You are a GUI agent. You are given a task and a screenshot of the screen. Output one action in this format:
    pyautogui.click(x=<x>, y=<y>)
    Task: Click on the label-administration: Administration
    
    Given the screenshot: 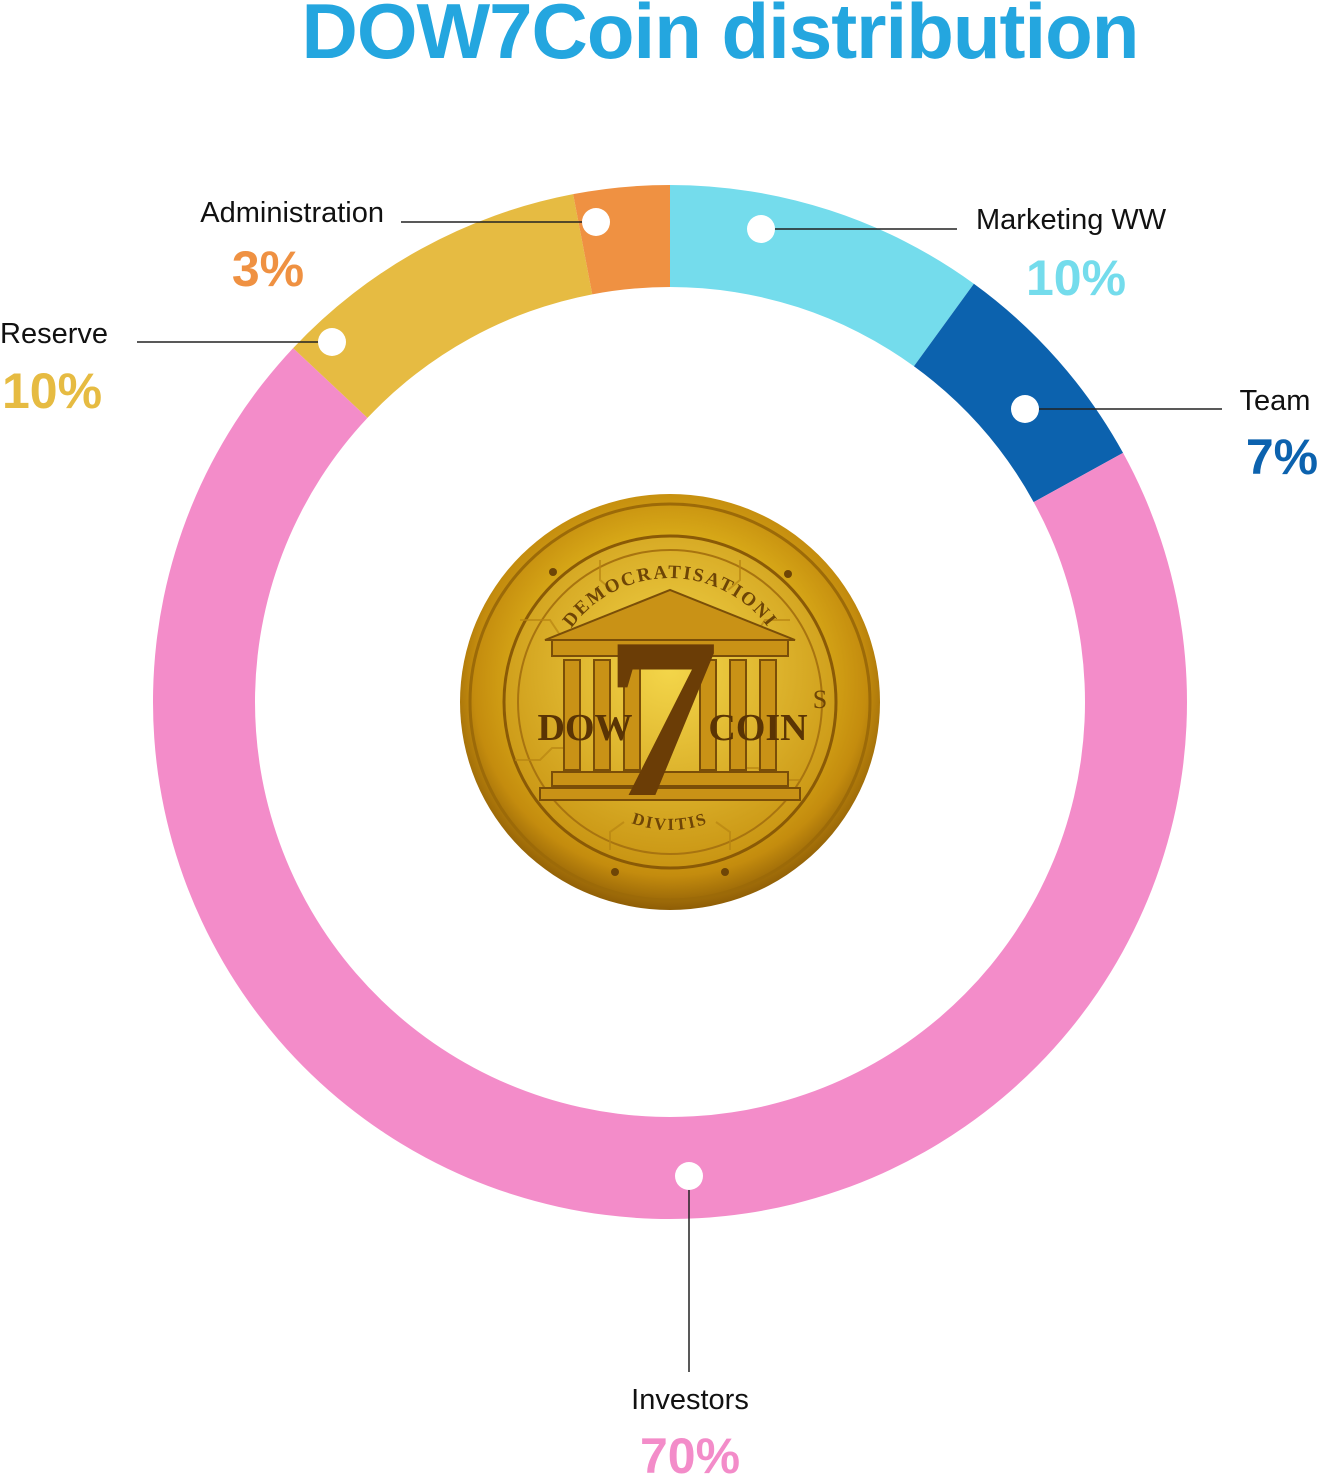 What is the action you would take?
    pyautogui.click(x=292, y=213)
    